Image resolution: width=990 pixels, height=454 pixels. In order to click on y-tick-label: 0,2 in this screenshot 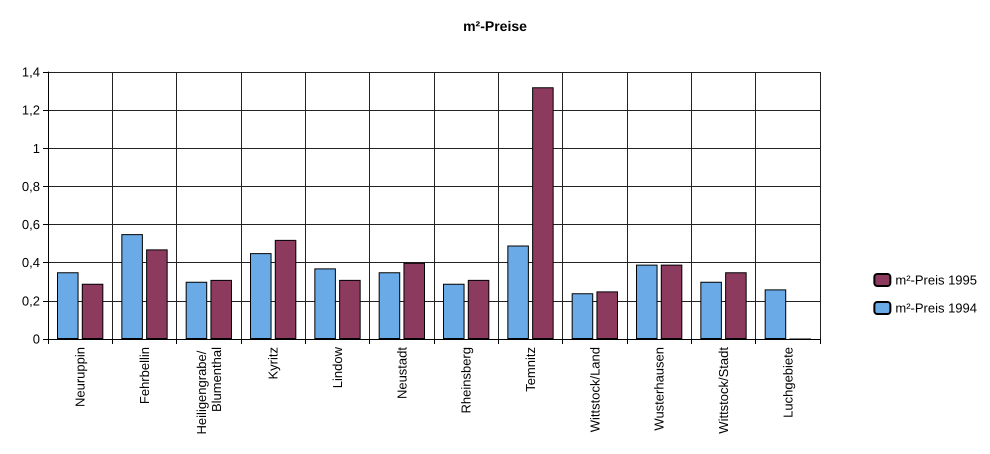, I will do `click(31, 300)`.